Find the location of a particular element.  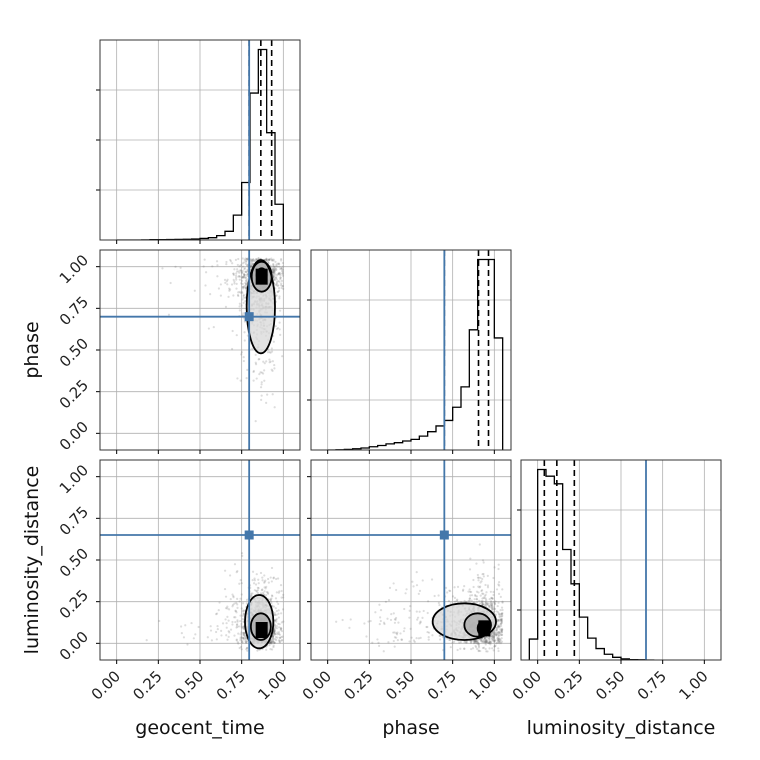

x-tick-label: 0.00 is located at coordinates (106, 685).